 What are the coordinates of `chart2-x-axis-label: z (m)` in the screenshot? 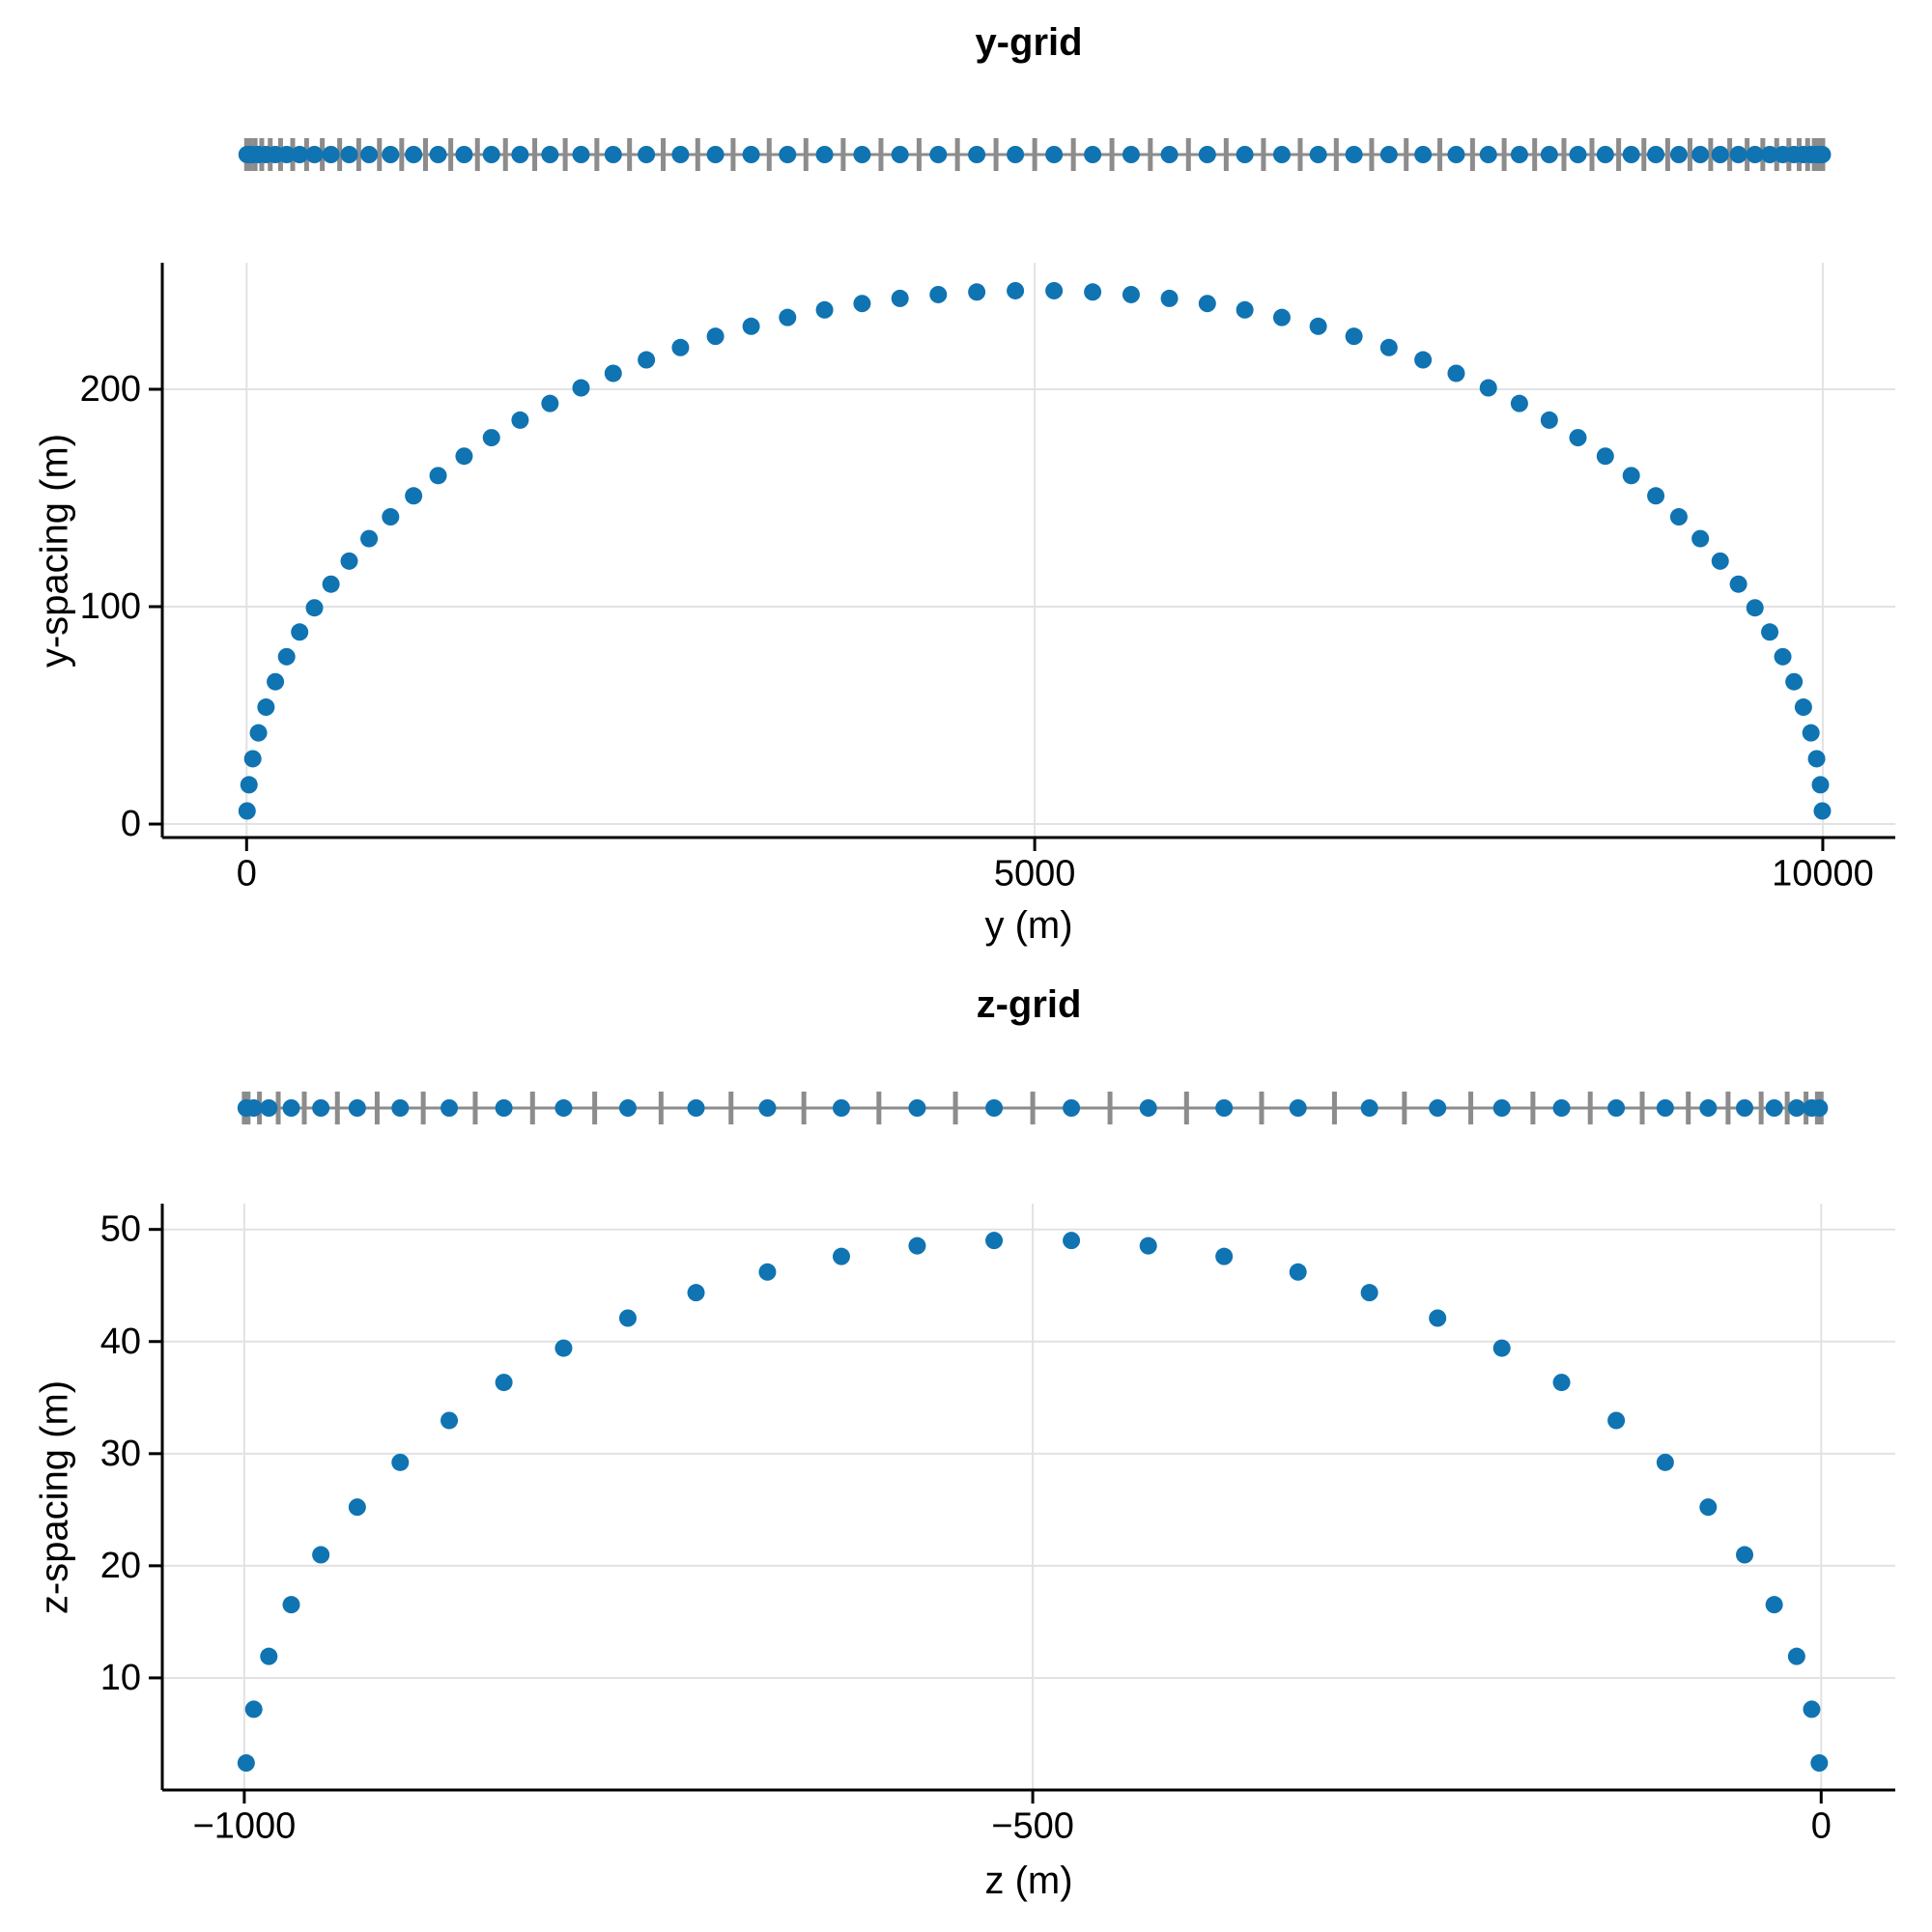 It's located at (1028, 1881).